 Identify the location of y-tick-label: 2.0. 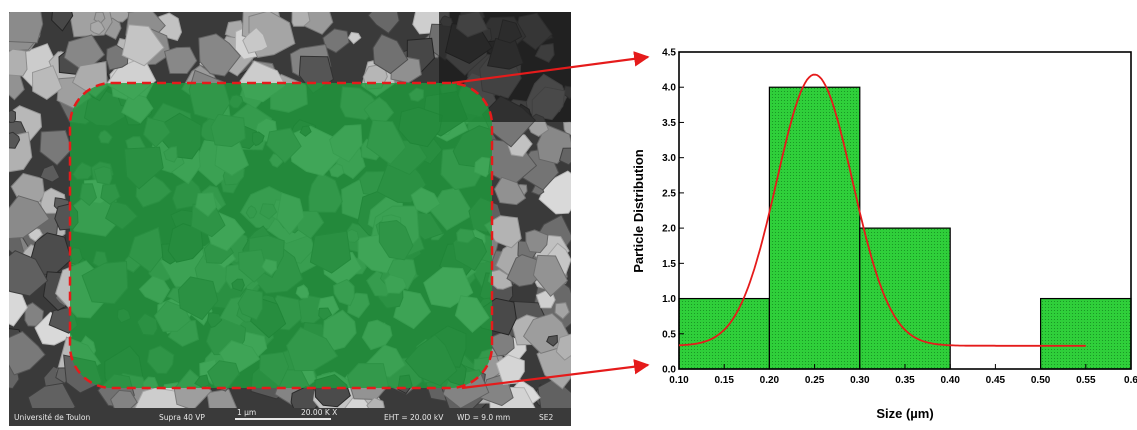
(669, 229).